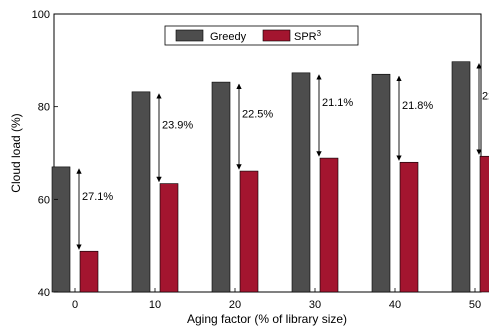 Image resolution: width=489 pixels, height=328 pixels. I want to click on y-tick-label-100: 100, so click(41, 15).